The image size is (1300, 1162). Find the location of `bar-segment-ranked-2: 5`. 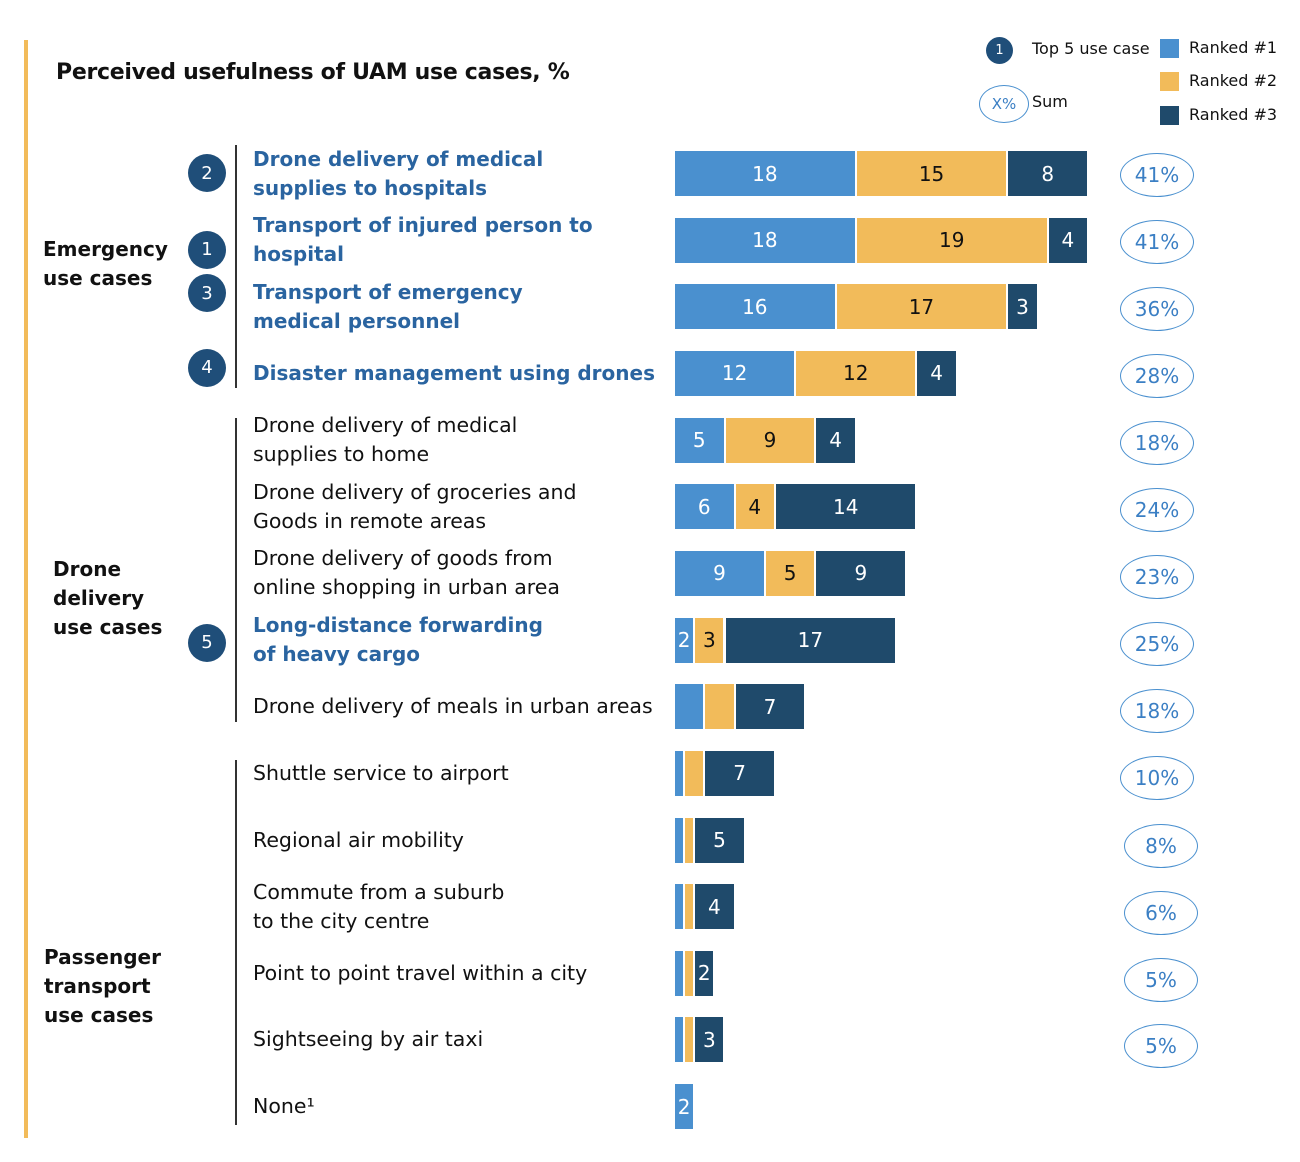

bar-segment-ranked-2: 5 is located at coordinates (790, 573).